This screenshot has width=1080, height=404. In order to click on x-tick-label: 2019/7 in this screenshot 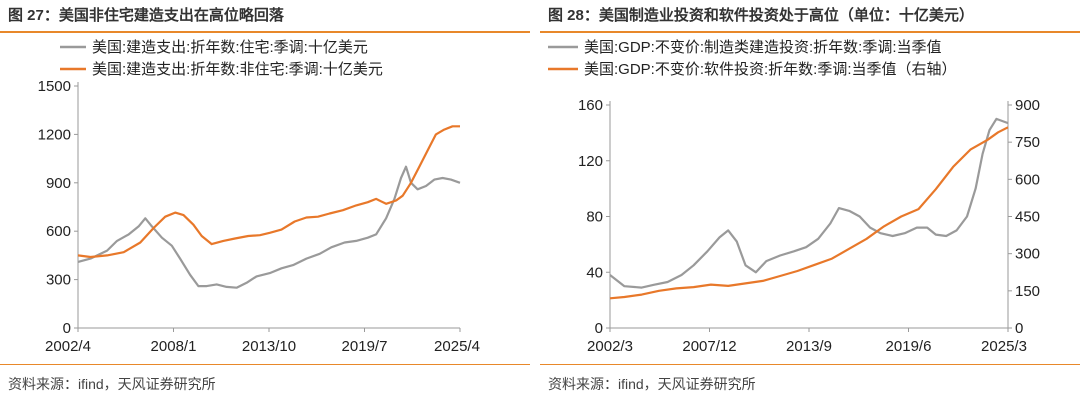, I will do `click(365, 346)`.